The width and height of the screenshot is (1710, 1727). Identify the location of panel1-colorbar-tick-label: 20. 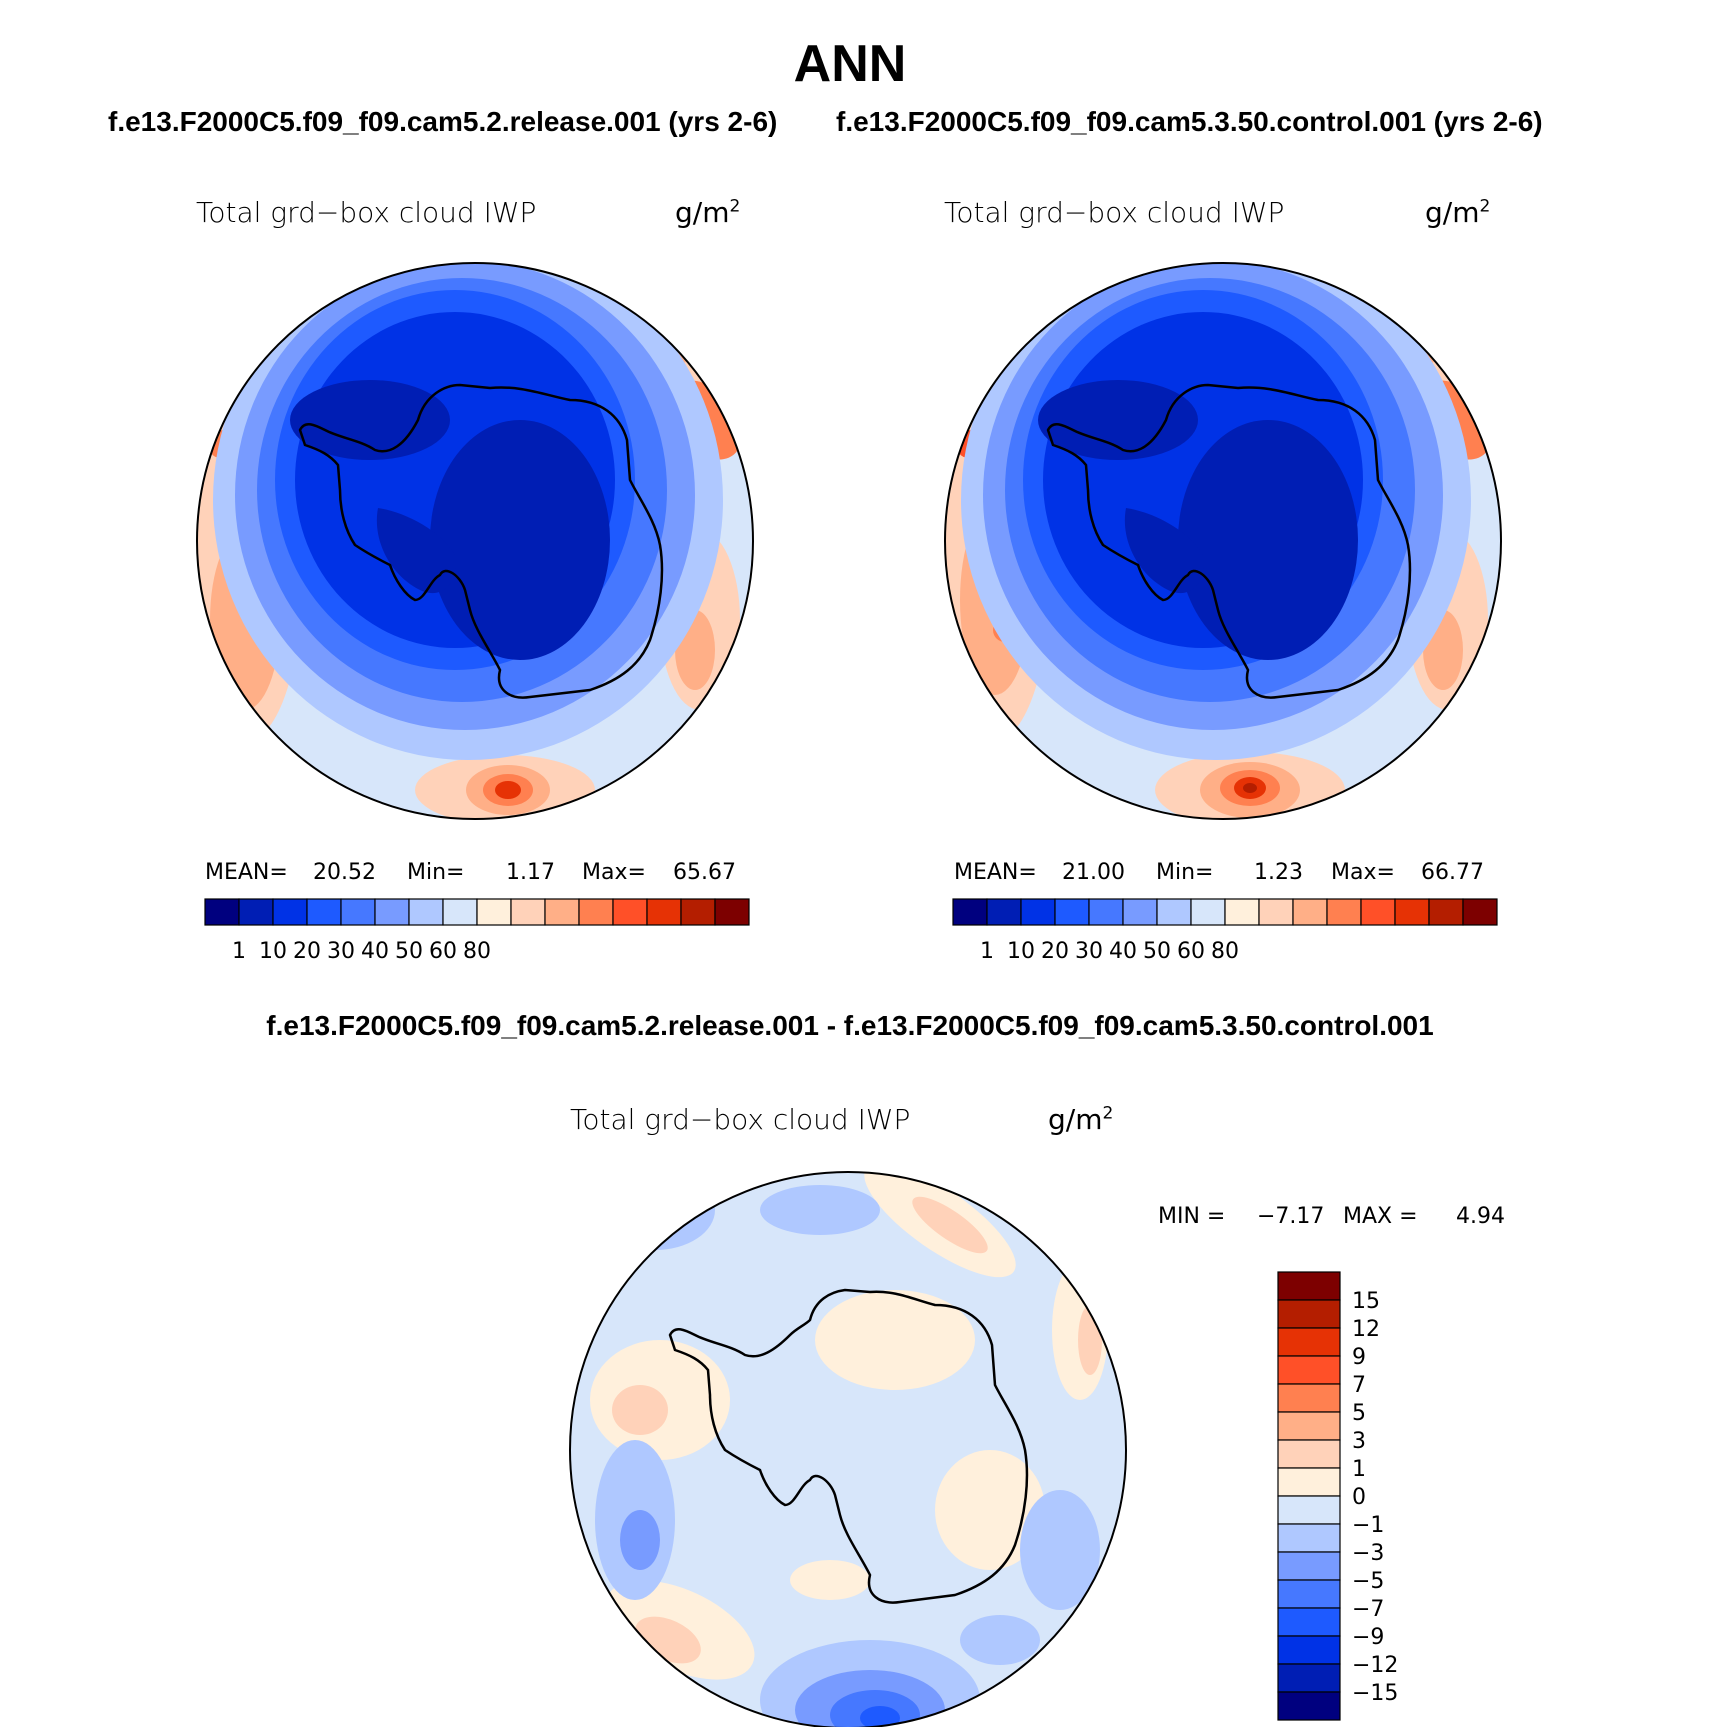
(307, 951).